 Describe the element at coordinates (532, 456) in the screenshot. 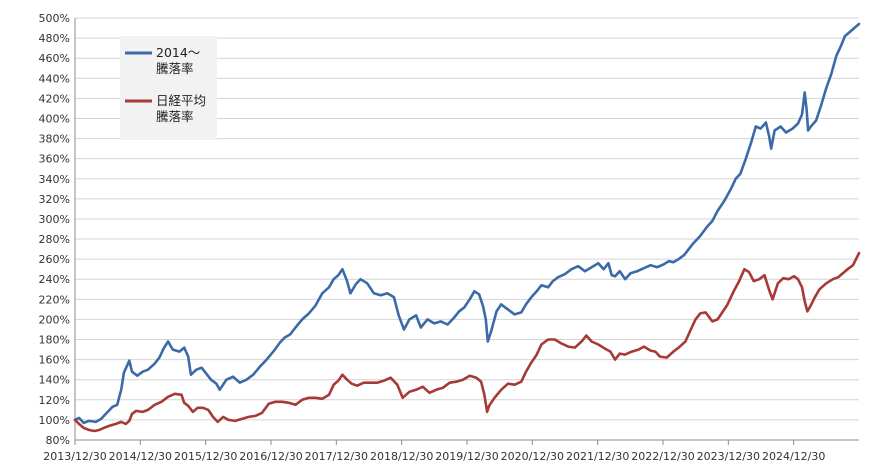

I see `x-tick-label: 2020/12/30` at that location.